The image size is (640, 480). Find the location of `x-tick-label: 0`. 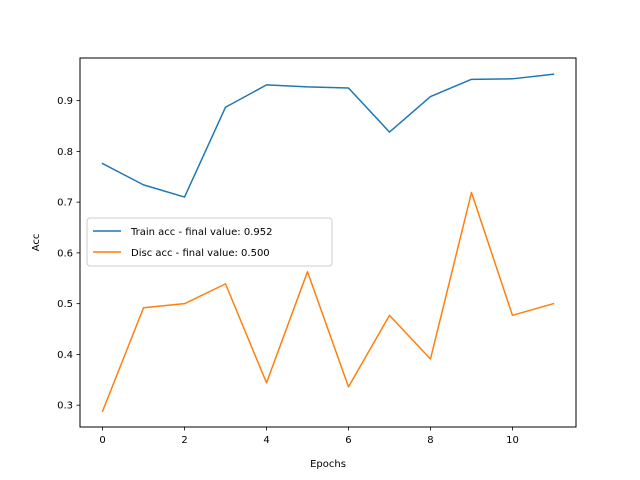

x-tick-label: 0 is located at coordinates (102, 440).